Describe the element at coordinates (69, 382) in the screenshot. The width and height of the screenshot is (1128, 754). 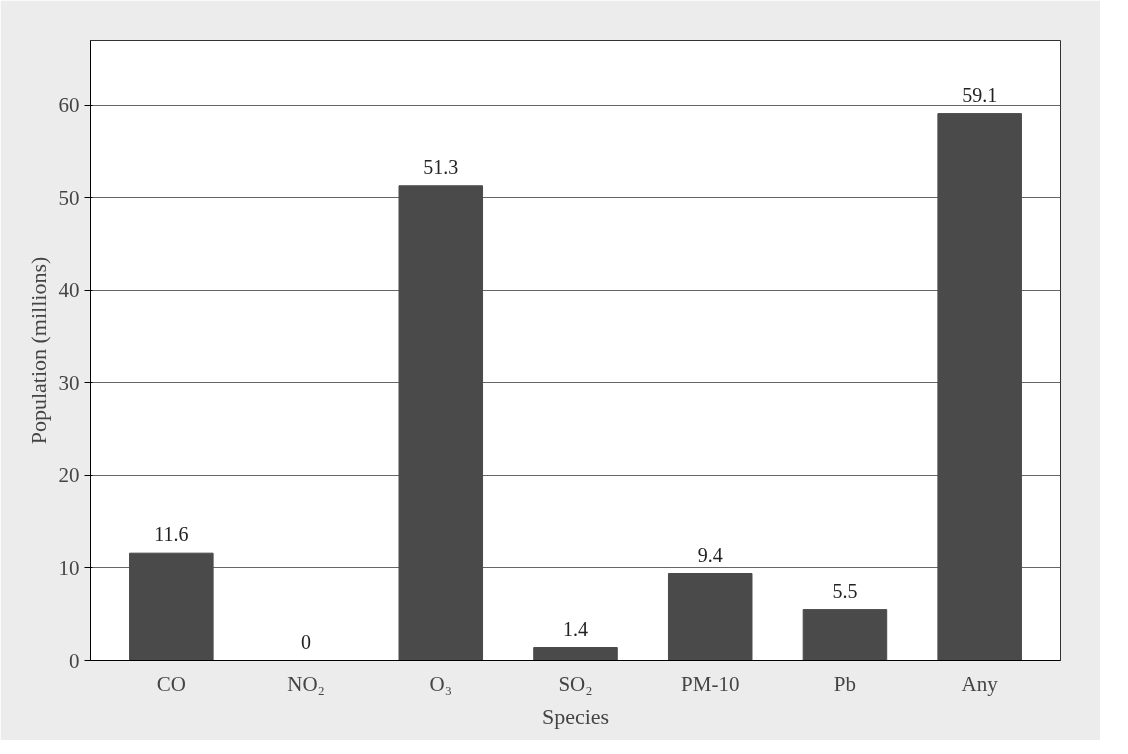
I see `y-tick-label: 30` at that location.